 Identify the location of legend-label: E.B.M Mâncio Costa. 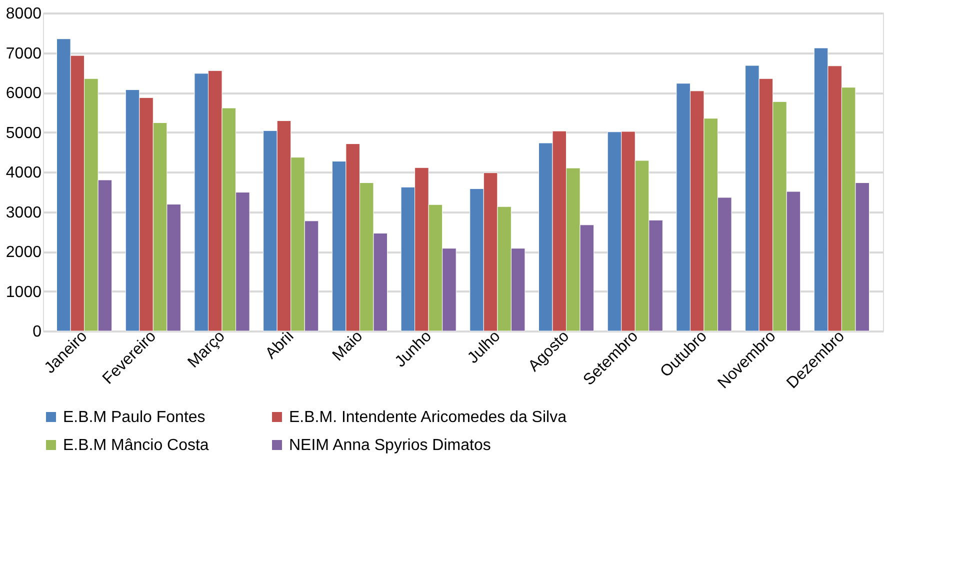
(136, 445).